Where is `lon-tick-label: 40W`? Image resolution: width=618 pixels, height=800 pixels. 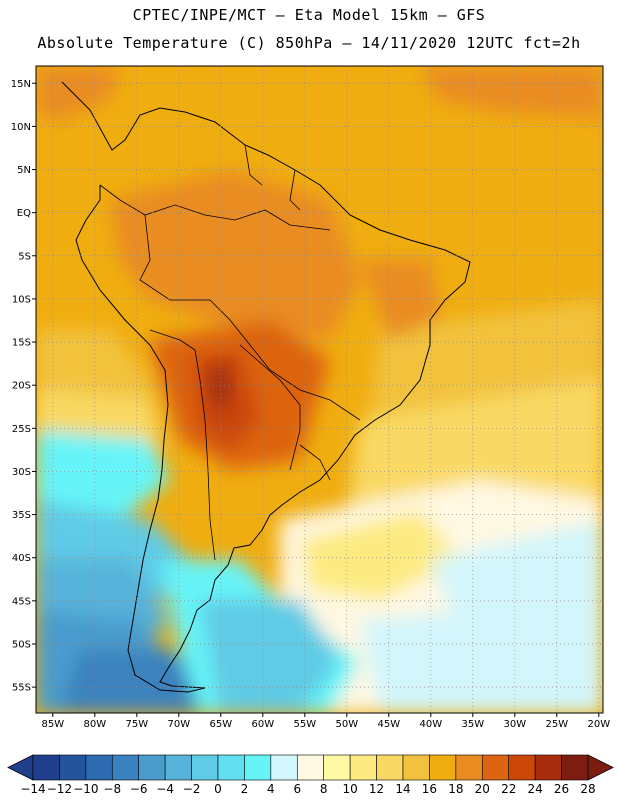
lon-tick-label: 40W is located at coordinates (430, 724).